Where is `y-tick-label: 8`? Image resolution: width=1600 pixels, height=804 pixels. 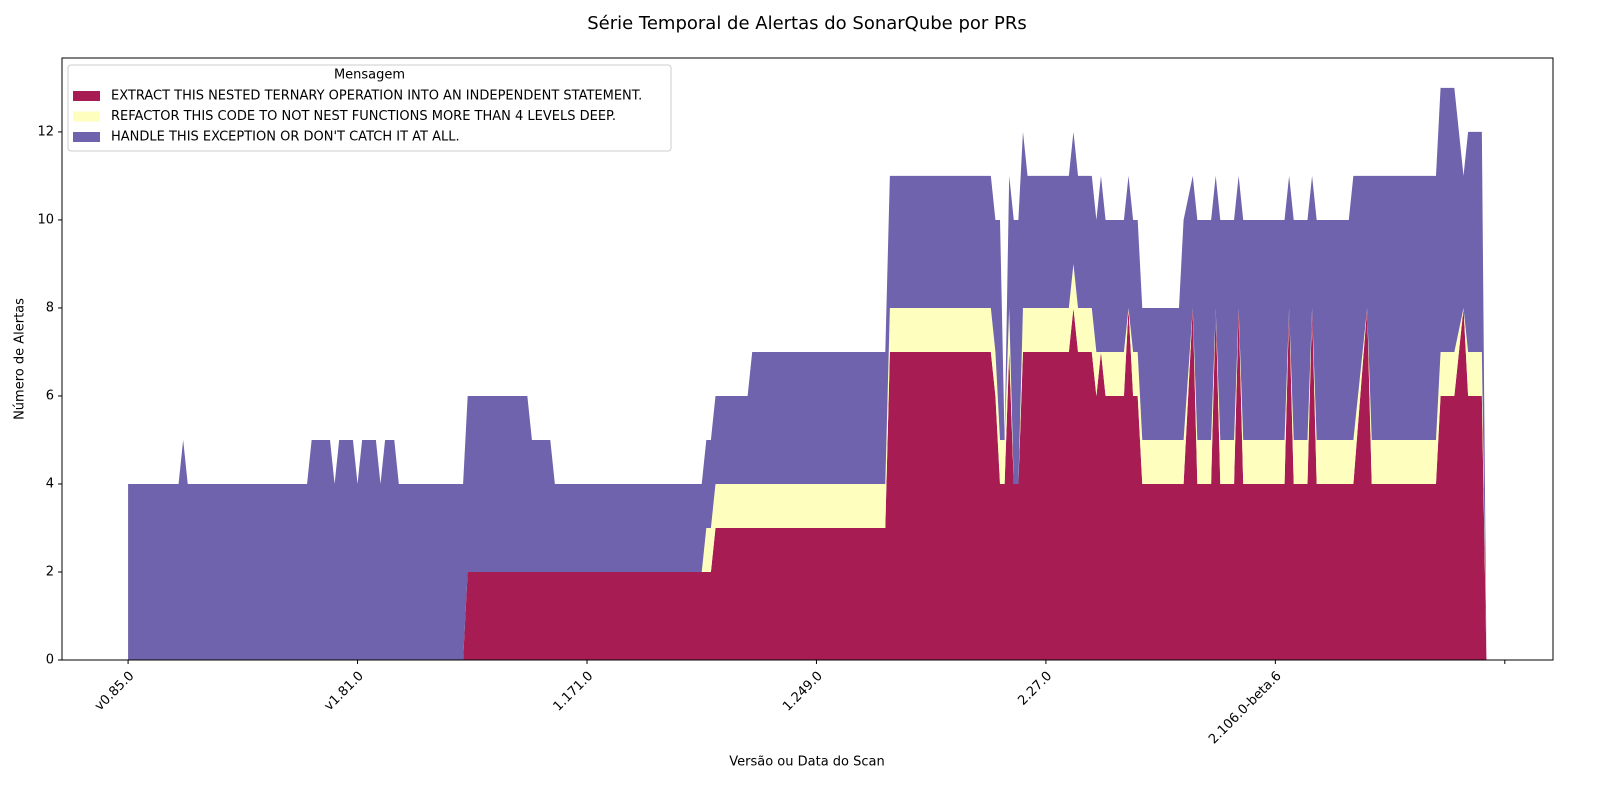 y-tick-label: 8 is located at coordinates (50, 307).